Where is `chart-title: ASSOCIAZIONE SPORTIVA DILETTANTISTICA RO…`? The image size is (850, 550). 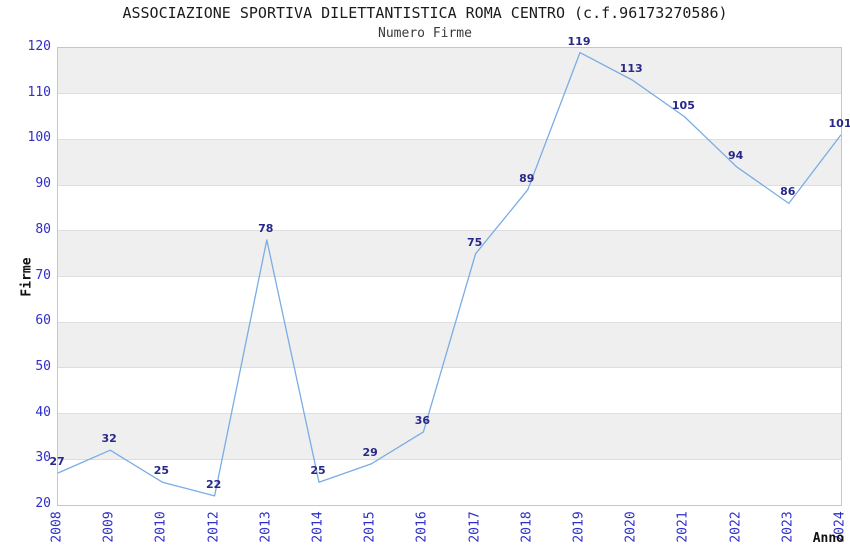
chart-title: ASSOCIAZIONE SPORTIVA DILETTANTISTICA RO… is located at coordinates (425, 13).